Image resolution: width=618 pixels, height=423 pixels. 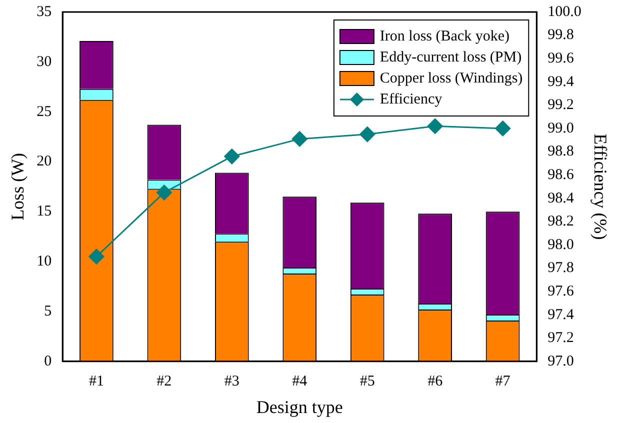 I want to click on y2-tick-label: 98.4, so click(x=561, y=198).